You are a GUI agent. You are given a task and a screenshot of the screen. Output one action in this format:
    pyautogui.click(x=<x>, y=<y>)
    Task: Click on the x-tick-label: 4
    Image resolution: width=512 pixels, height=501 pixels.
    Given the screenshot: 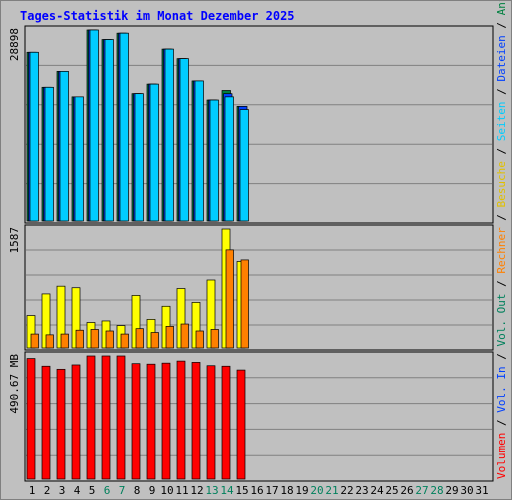 What is the action you would take?
    pyautogui.click(x=77, y=490)
    